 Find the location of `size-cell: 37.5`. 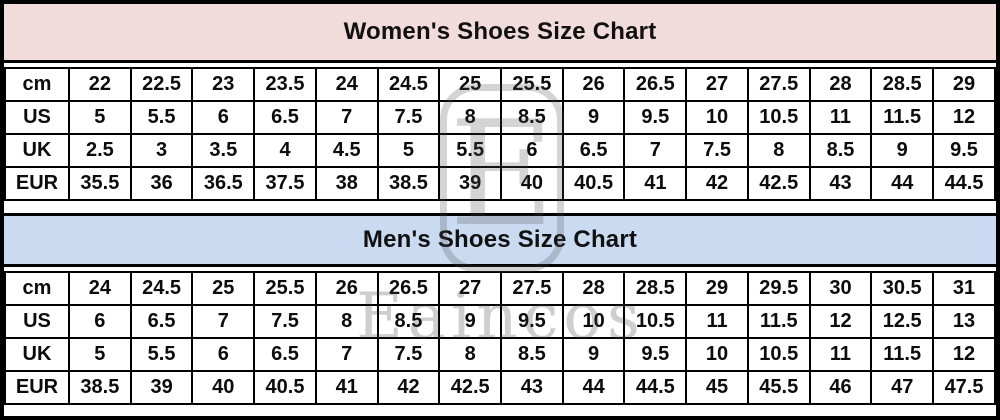

size-cell: 37.5 is located at coordinates (285, 183).